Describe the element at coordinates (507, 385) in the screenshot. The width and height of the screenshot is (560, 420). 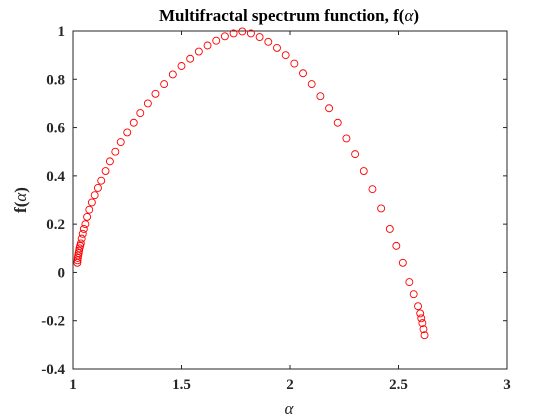
I see `x-tick-label: 3` at that location.